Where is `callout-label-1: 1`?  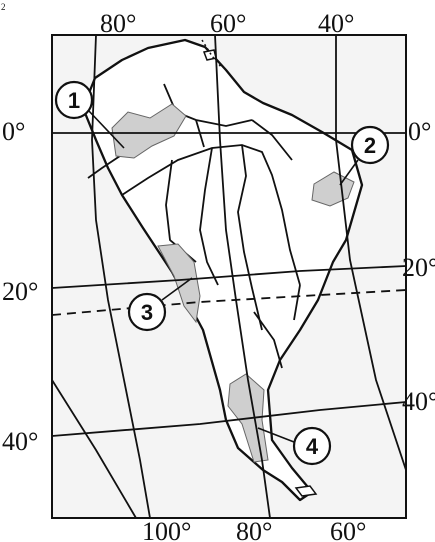
callout-label-1: 1 is located at coordinates (74, 100).